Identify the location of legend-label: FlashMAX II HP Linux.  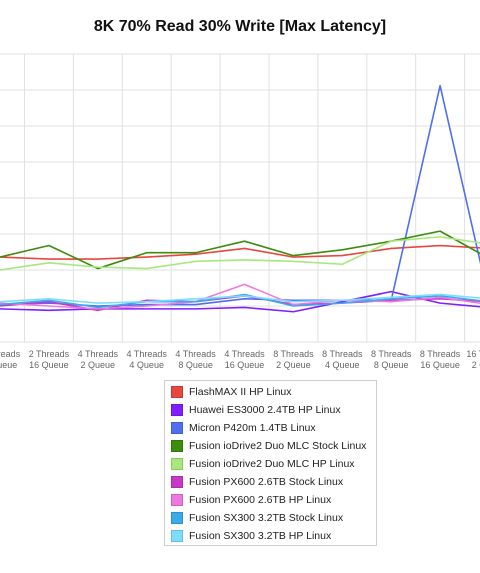
(240, 392).